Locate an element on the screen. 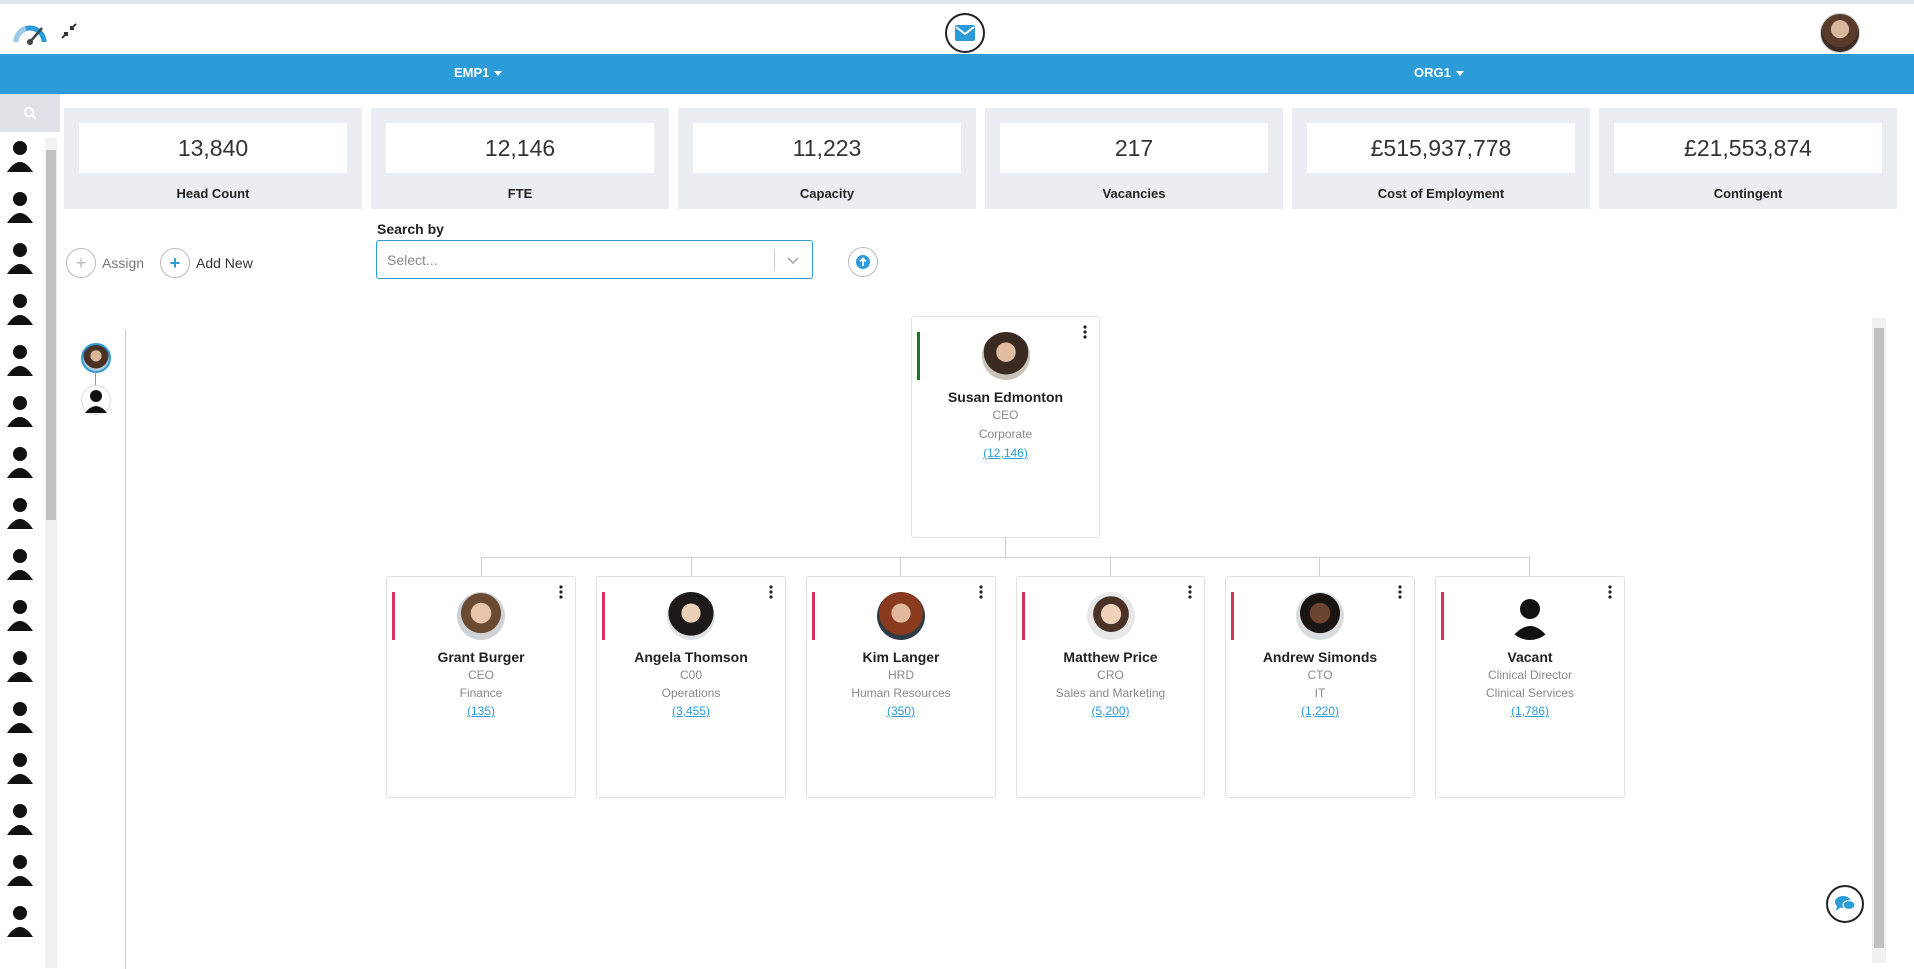 The height and width of the screenshot is (969, 1914). stat-capacity: 11,223 Capacity is located at coordinates (827, 158).